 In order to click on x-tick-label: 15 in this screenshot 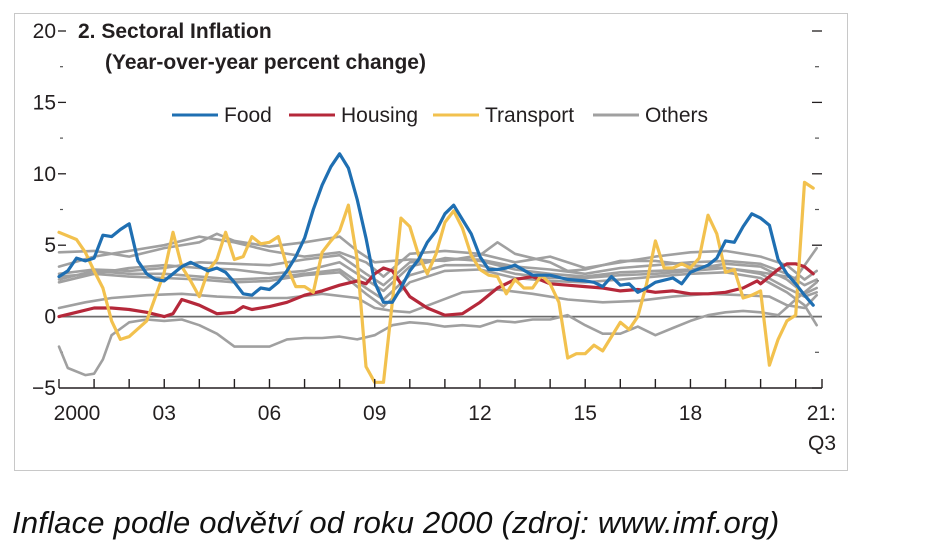, I will do `click(585, 413)`.